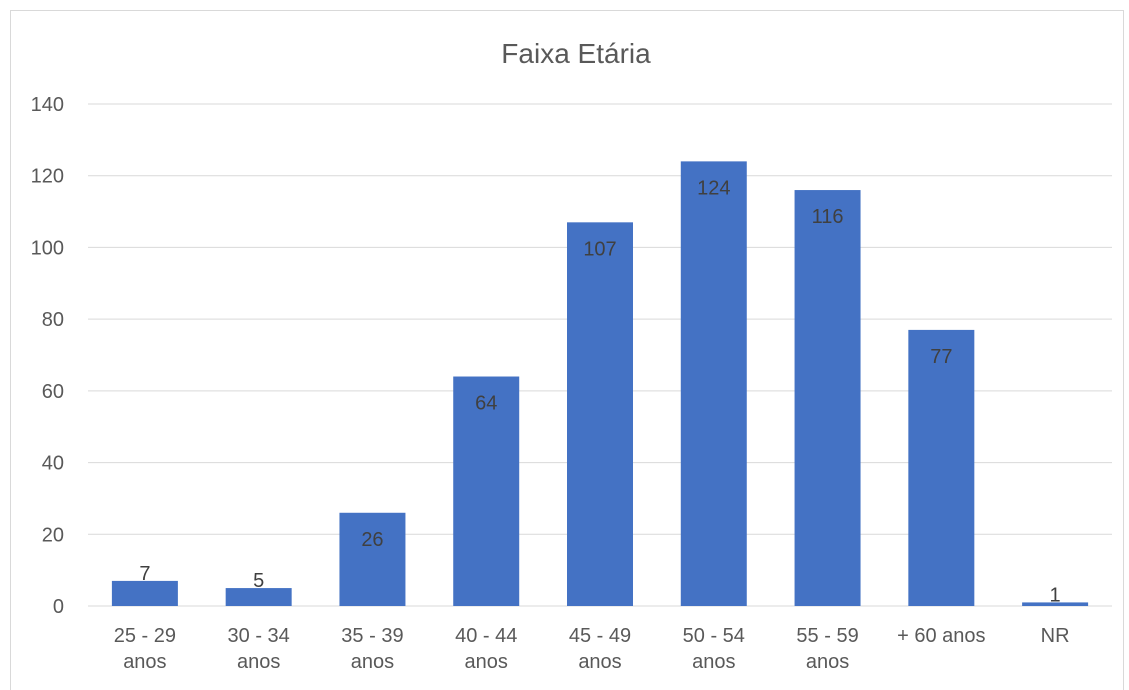 The image size is (1129, 690). What do you see at coordinates (47, 248) in the screenshot?
I see `y-tick-label: 100` at bounding box center [47, 248].